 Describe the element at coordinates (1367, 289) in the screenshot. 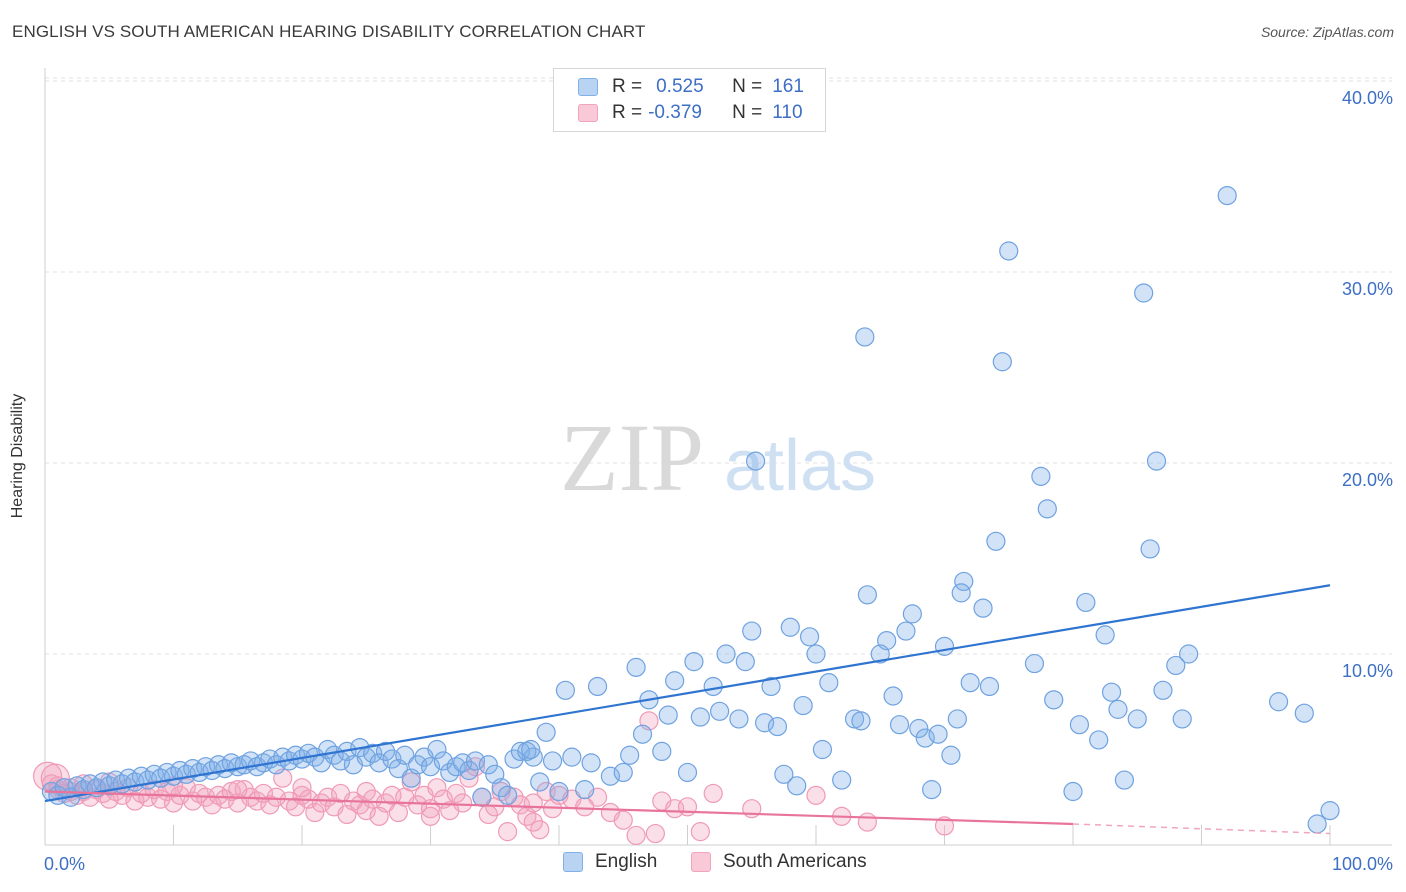

I see `y-tick-label: 30.0%` at that location.